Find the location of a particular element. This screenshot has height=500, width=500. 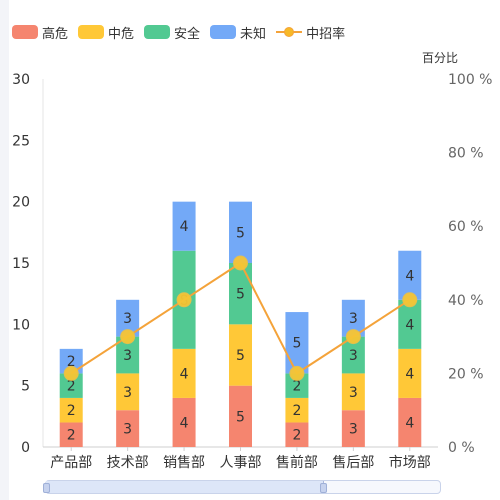

right-axis-title: 百分比 is located at coordinates (440, 58).